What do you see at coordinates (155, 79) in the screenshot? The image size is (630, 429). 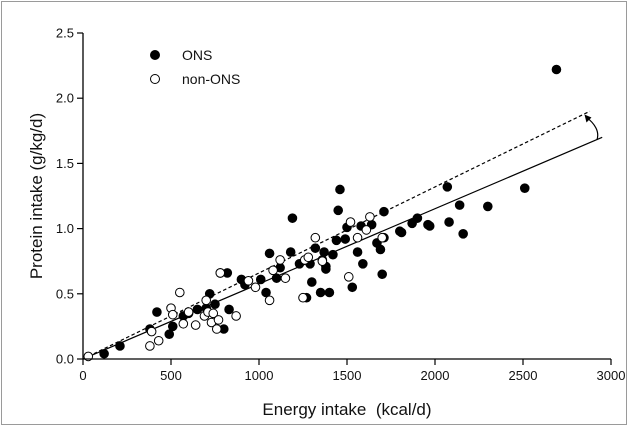 I see `legend-marker-non-ons` at bounding box center [155, 79].